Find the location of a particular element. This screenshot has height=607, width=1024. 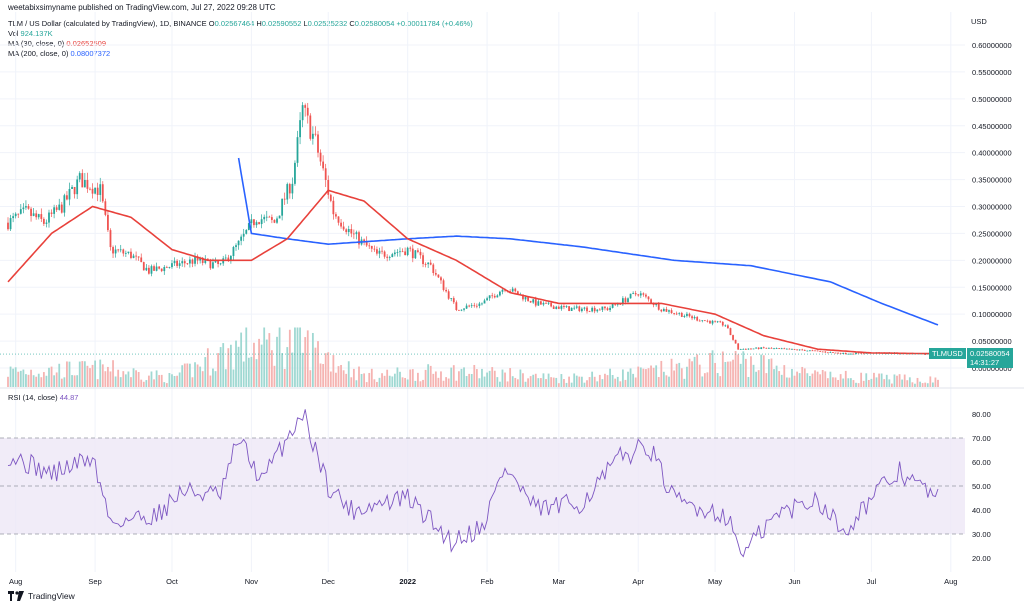

price-tick-label: 0.15000000 is located at coordinates (992, 287).